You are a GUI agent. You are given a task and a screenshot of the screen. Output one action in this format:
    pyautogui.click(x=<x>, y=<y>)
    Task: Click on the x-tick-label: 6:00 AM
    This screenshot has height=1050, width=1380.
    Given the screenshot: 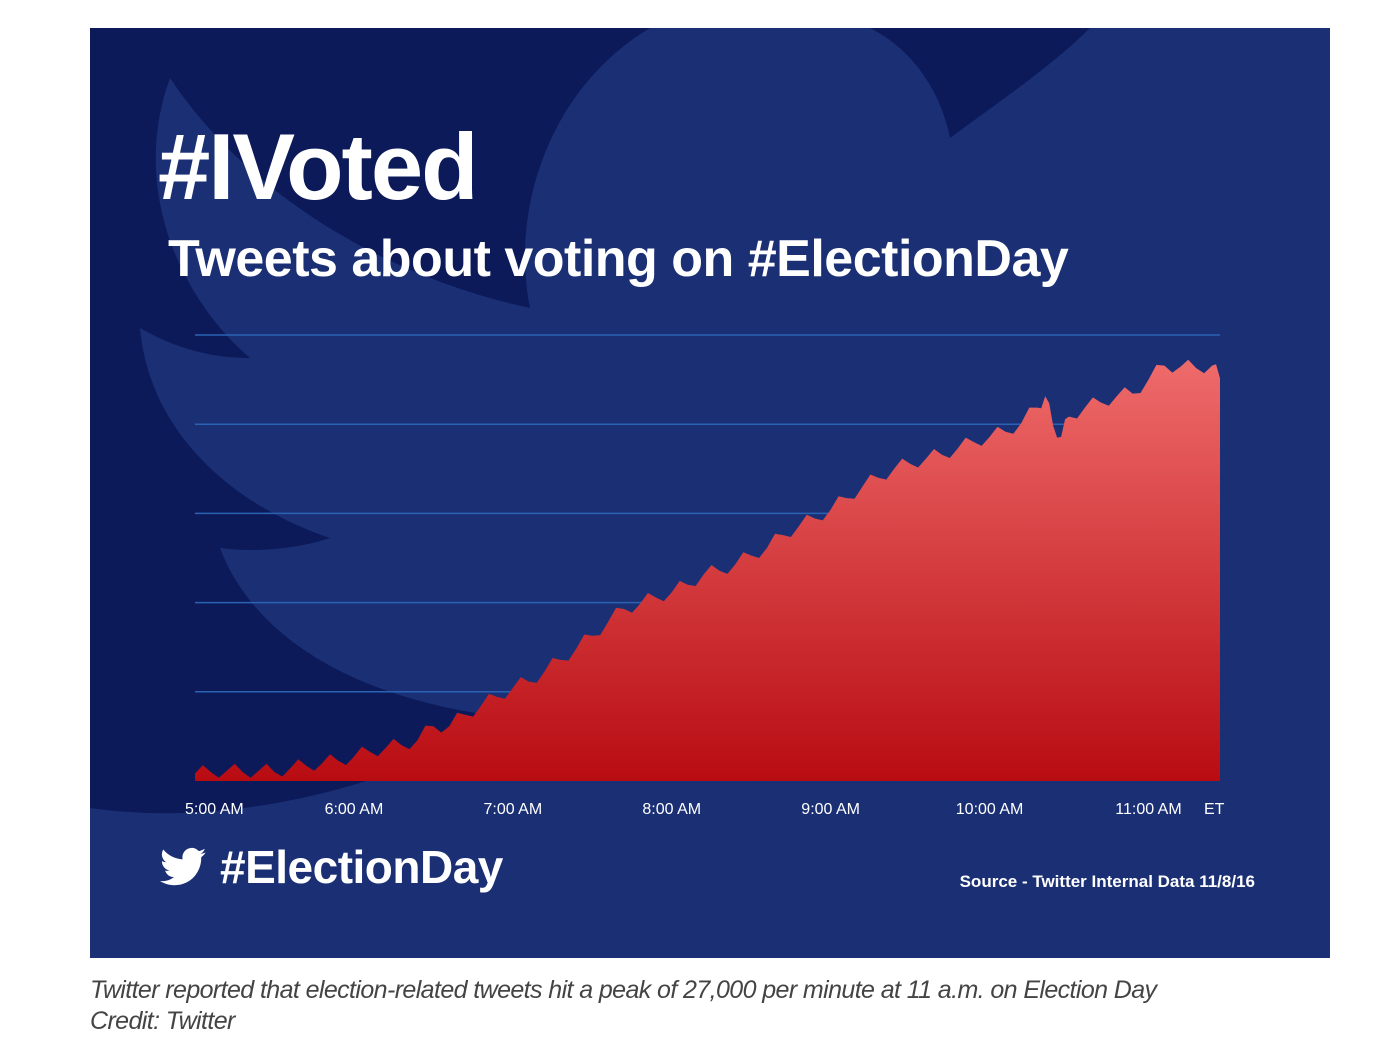 What is the action you would take?
    pyautogui.click(x=354, y=809)
    